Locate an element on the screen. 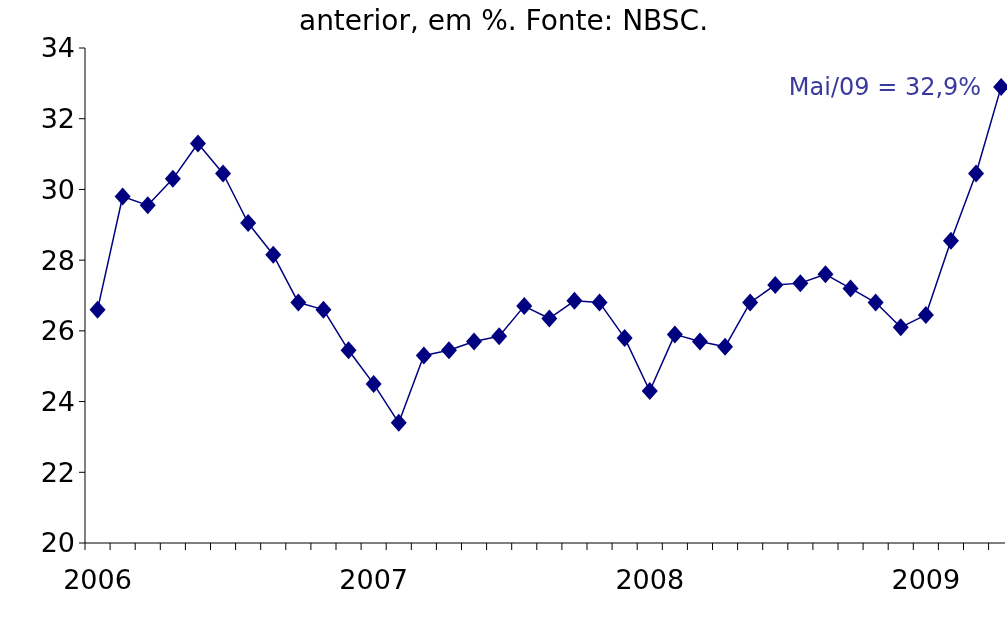 Image resolution: width=1007 pixels, height=620 pixels. x-tick-label: 2007 is located at coordinates (374, 579).